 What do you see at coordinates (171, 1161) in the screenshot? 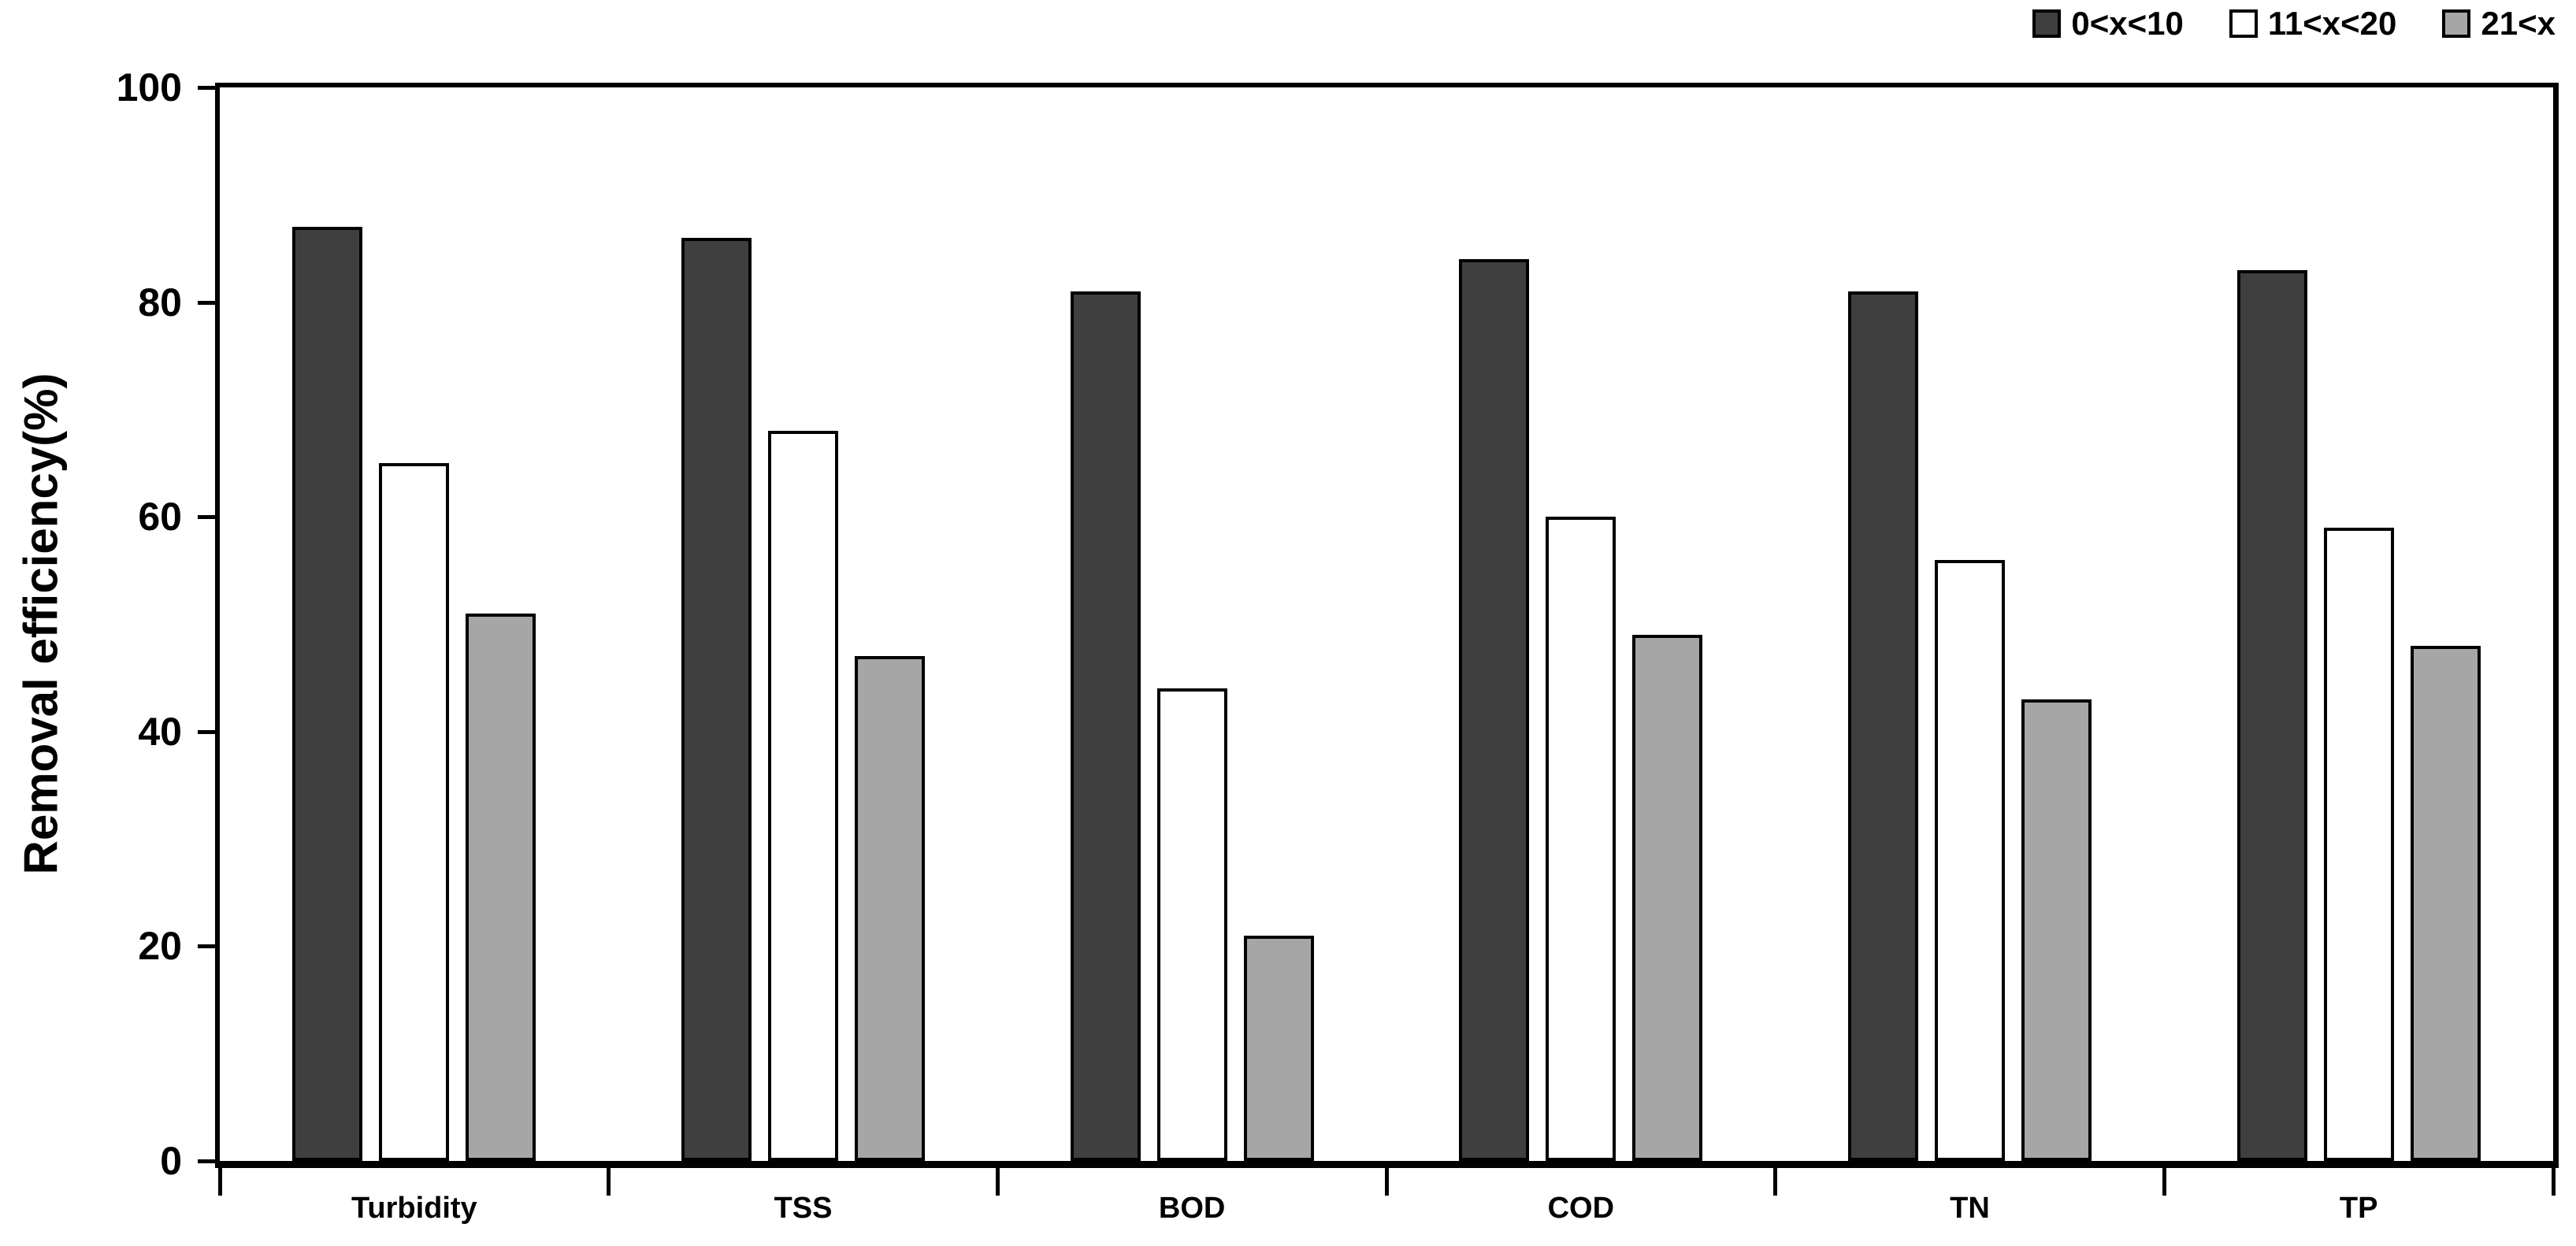
I see `y-axis-tick-label: 0` at bounding box center [171, 1161].